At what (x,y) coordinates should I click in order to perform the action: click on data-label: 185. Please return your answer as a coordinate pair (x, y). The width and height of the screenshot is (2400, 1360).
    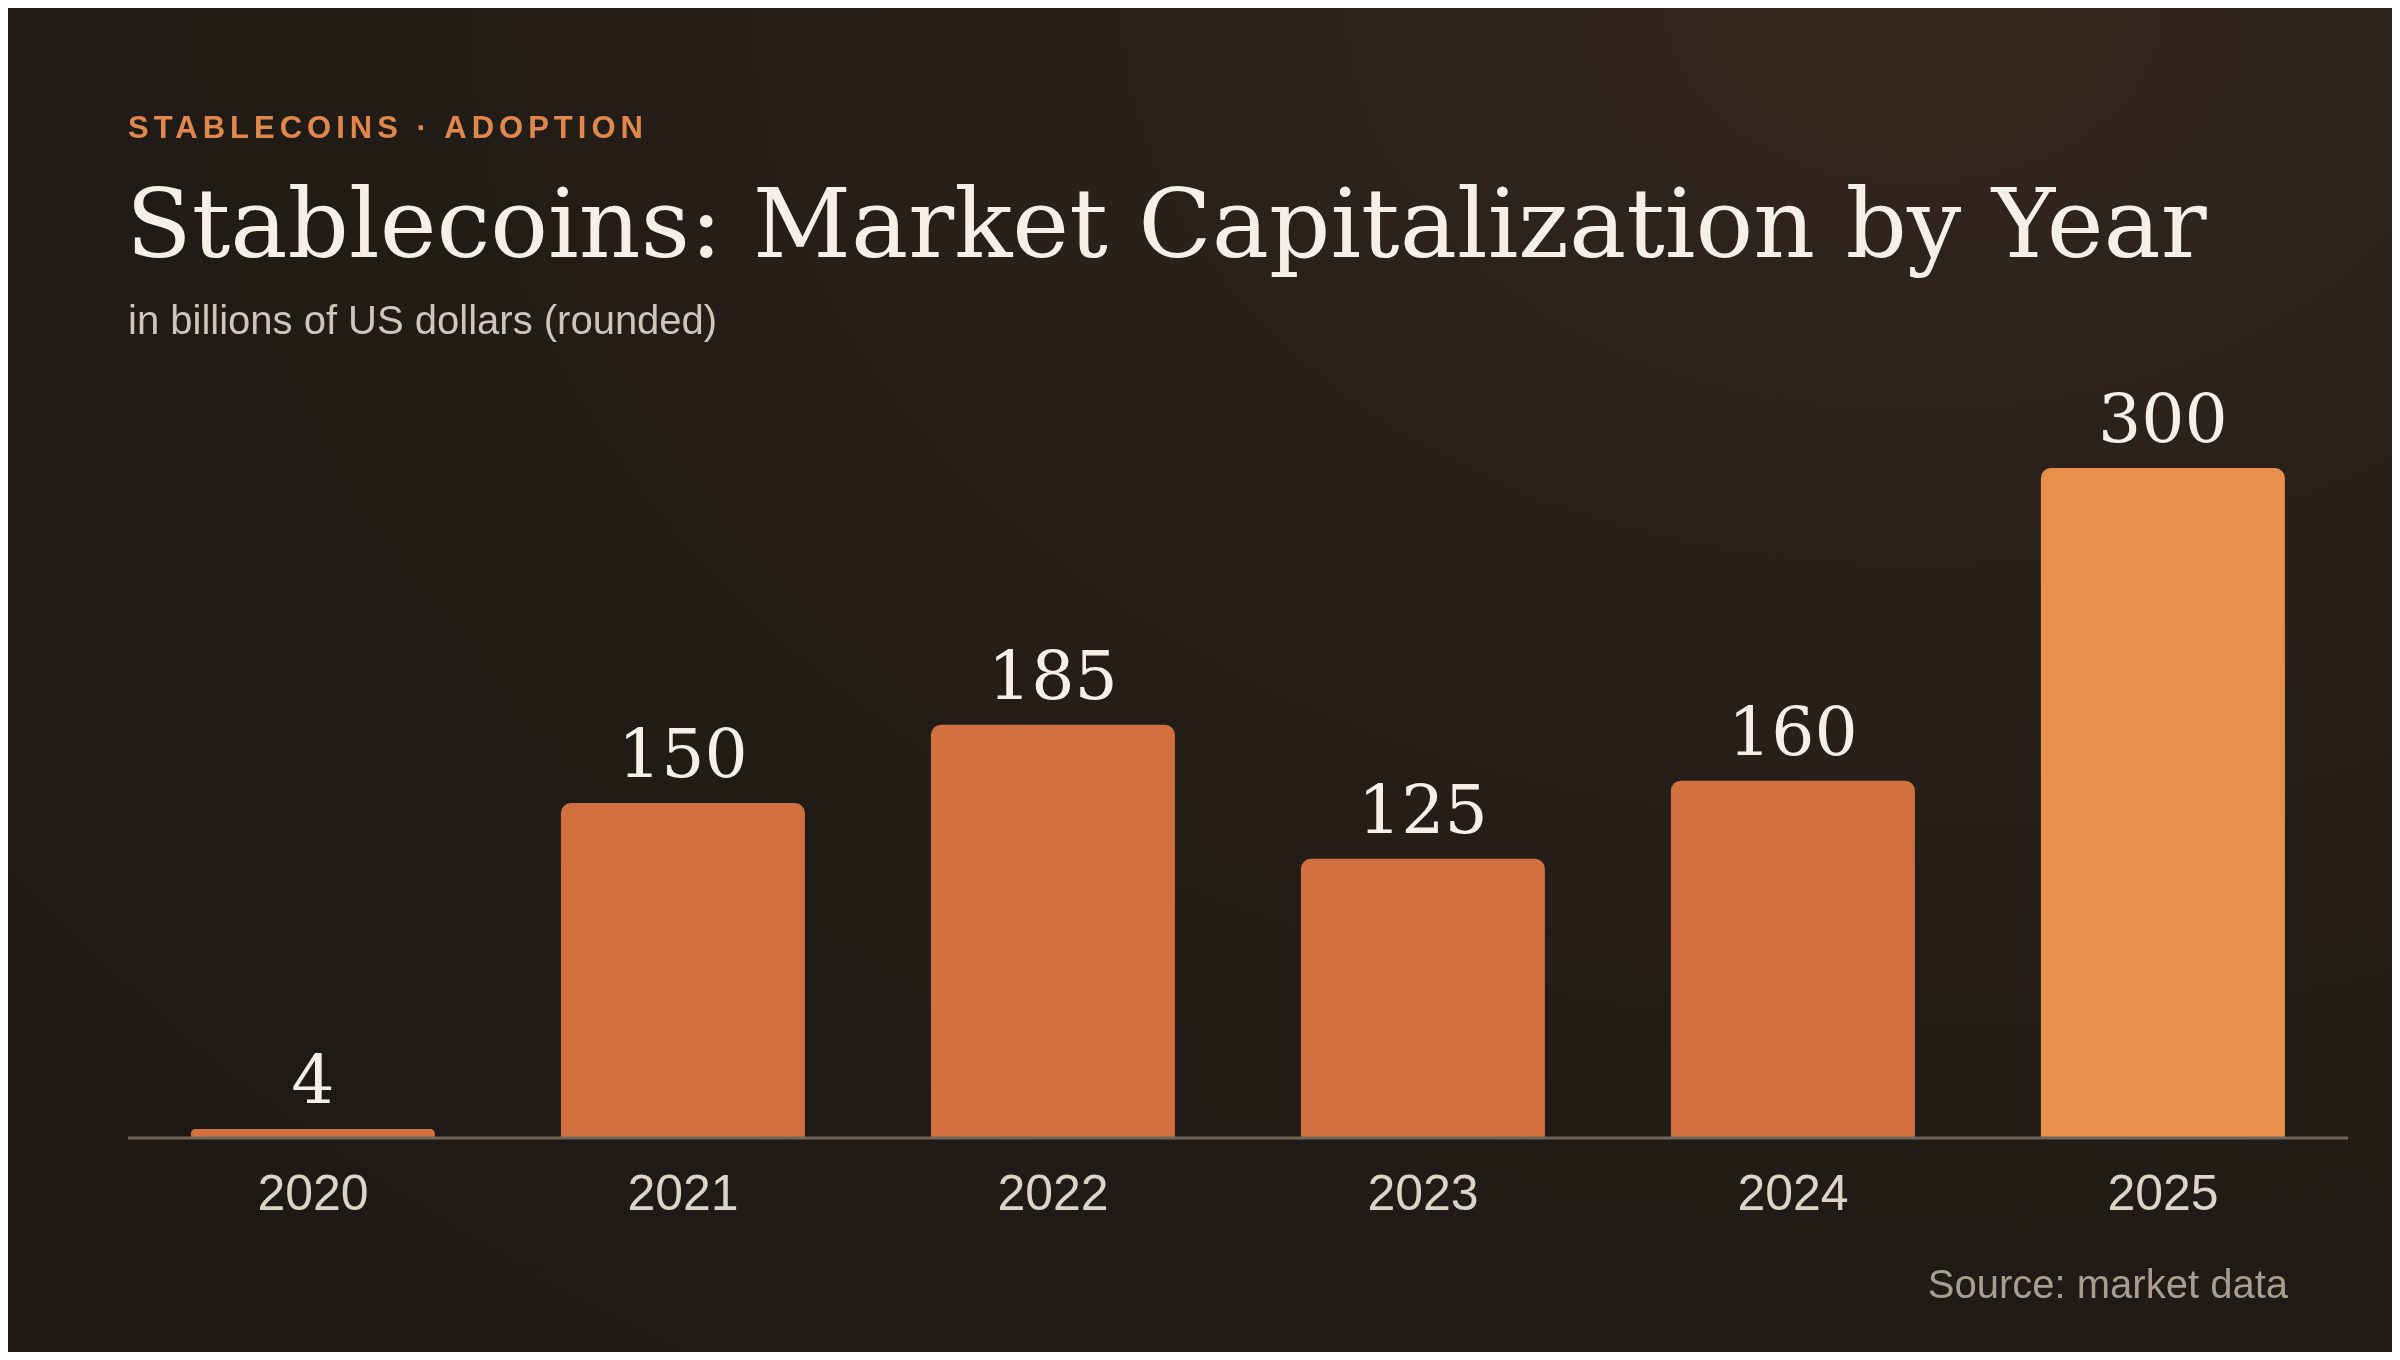
    Looking at the image, I should click on (1053, 675).